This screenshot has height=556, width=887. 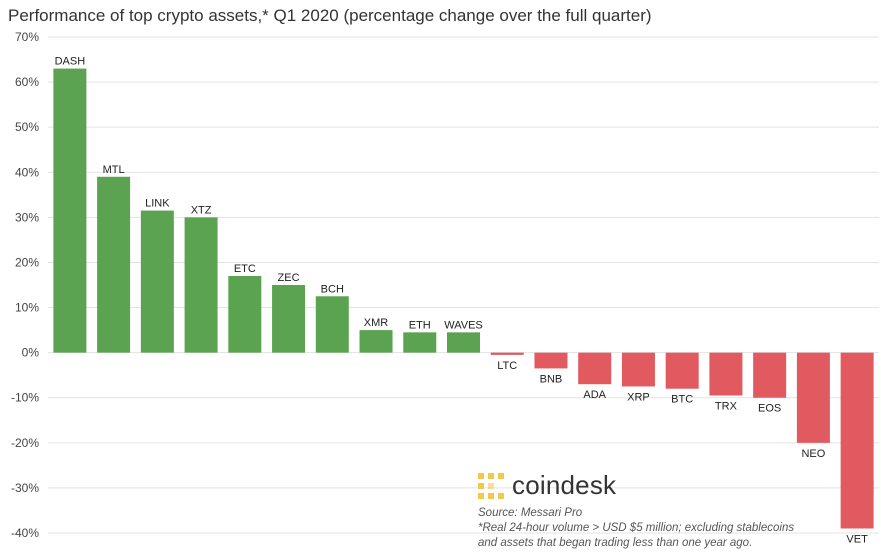 What do you see at coordinates (813, 454) in the screenshot?
I see `bar-label-neo: NEO` at bounding box center [813, 454].